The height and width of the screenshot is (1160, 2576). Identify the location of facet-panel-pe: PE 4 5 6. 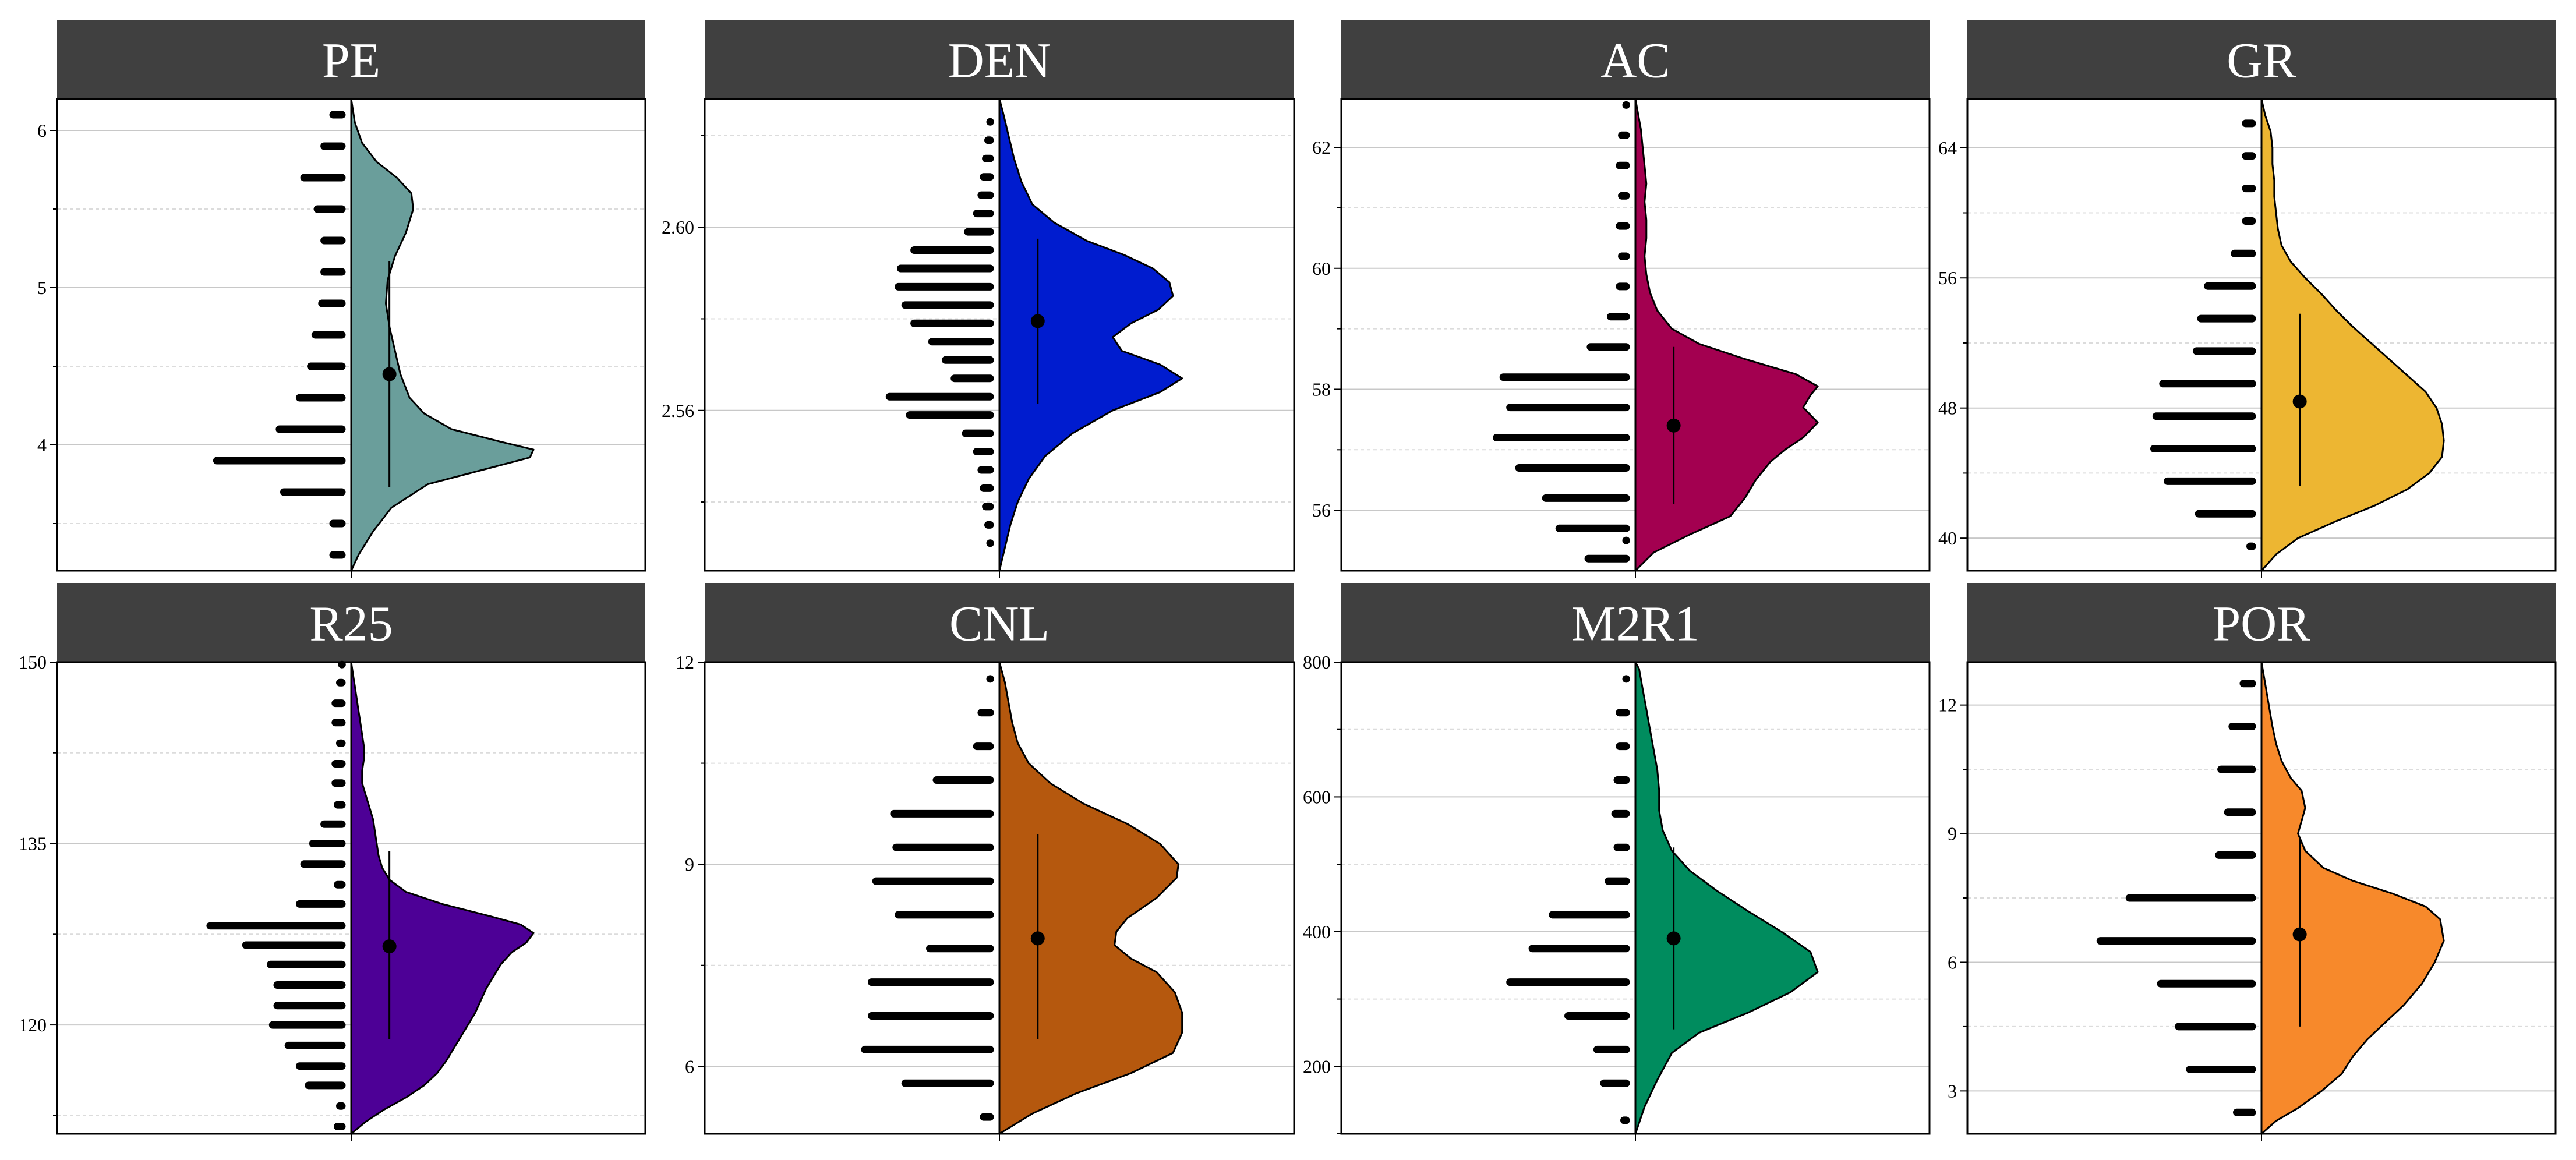
(341, 299).